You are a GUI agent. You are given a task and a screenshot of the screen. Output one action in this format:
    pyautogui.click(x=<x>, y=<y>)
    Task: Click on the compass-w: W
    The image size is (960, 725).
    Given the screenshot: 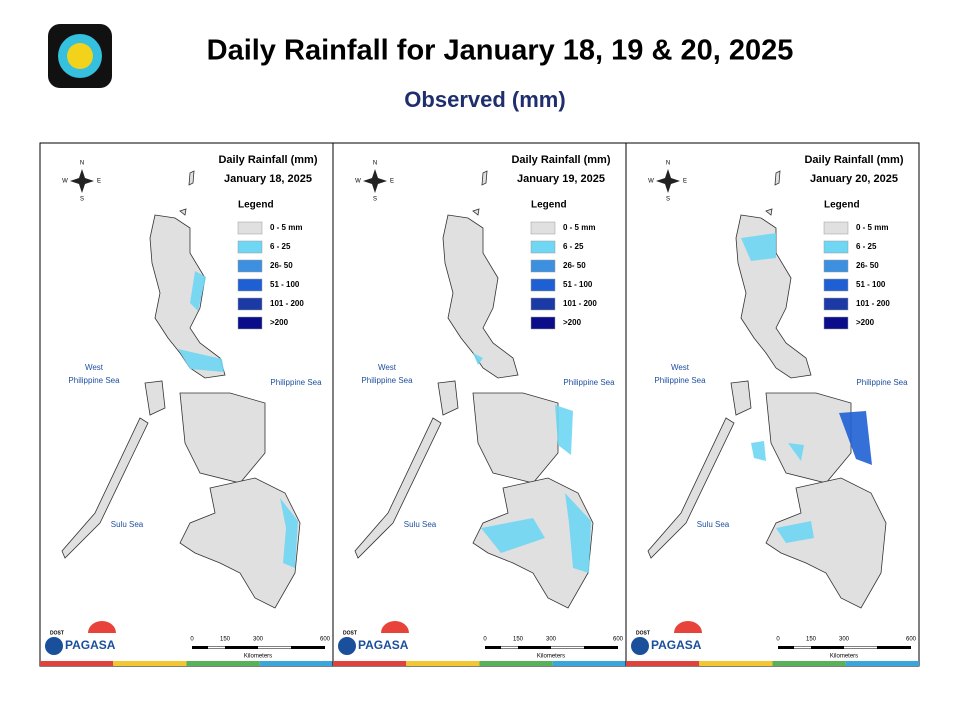 What is the action you would take?
    pyautogui.click(x=65, y=182)
    